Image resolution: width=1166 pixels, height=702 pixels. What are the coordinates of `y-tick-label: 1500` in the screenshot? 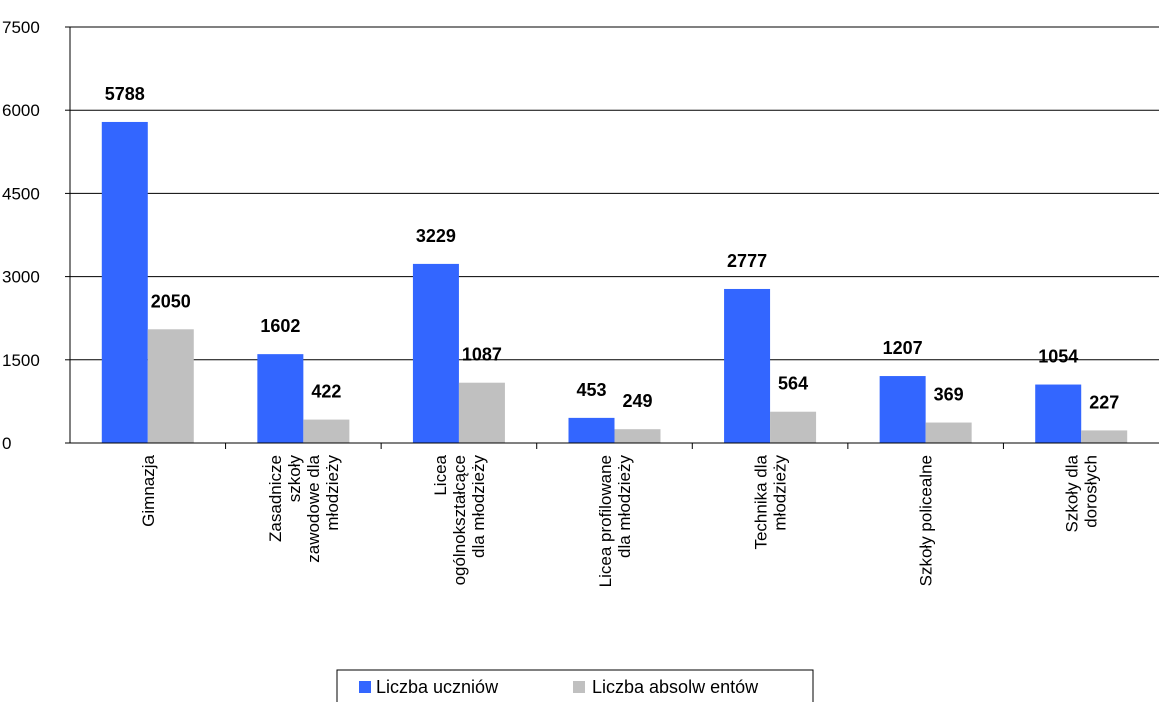 It's located at (21, 360).